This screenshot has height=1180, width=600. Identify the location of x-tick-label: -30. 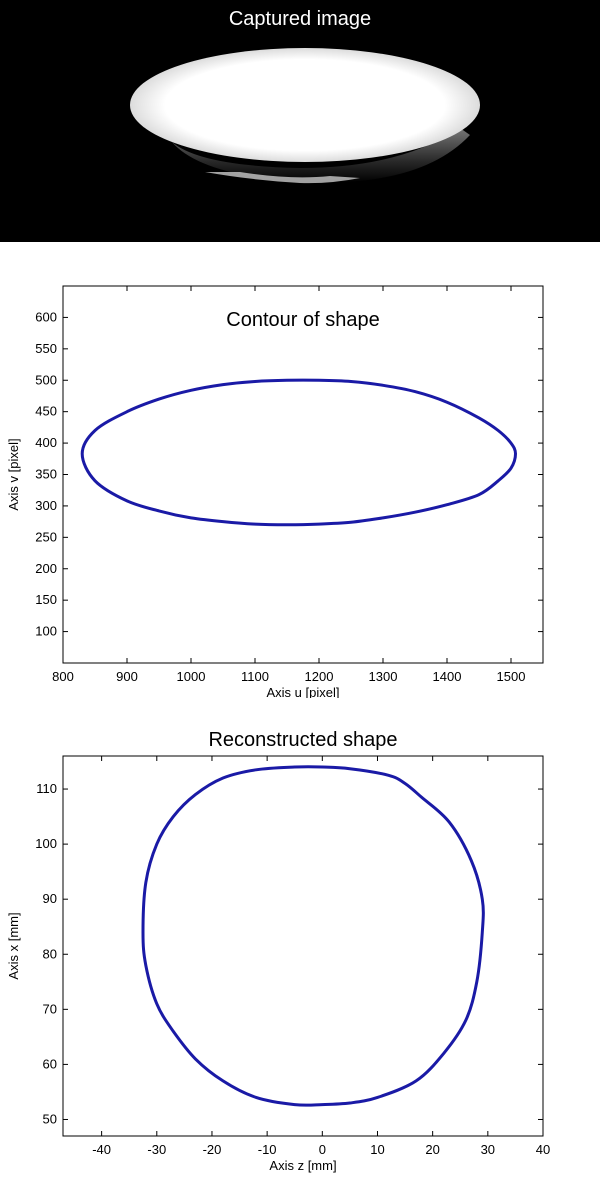
(156, 1149).